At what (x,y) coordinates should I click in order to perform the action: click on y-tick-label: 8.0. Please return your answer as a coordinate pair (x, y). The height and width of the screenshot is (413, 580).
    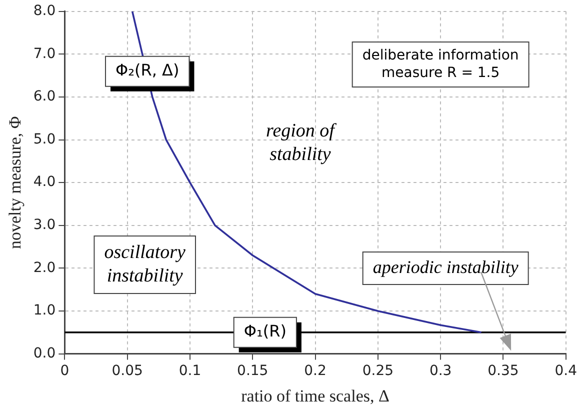
    Looking at the image, I should click on (44, 11).